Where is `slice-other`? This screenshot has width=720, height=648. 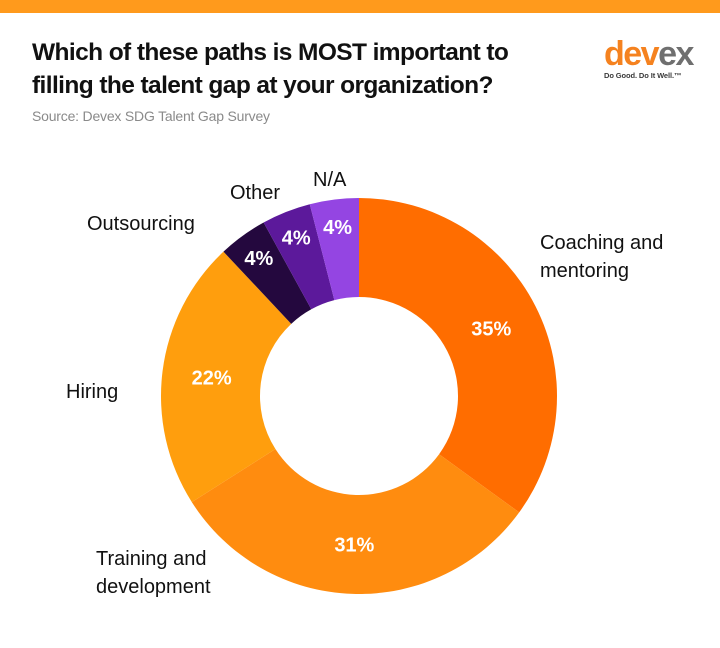 slice-other is located at coordinates (299, 257).